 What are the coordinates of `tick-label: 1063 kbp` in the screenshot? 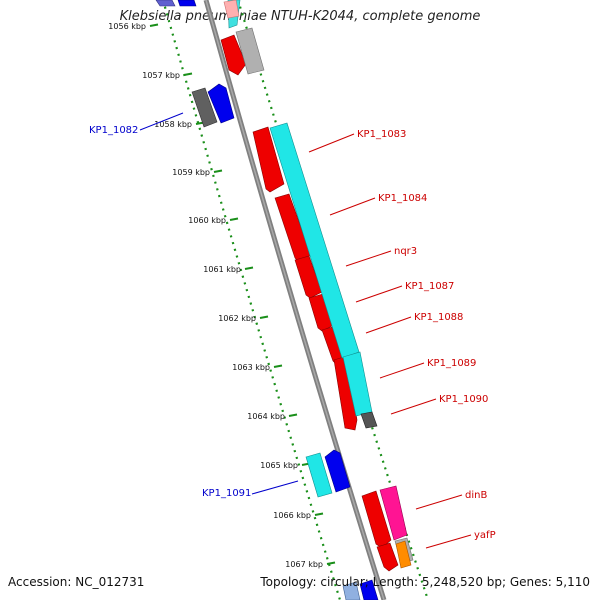 It's located at (251, 367).